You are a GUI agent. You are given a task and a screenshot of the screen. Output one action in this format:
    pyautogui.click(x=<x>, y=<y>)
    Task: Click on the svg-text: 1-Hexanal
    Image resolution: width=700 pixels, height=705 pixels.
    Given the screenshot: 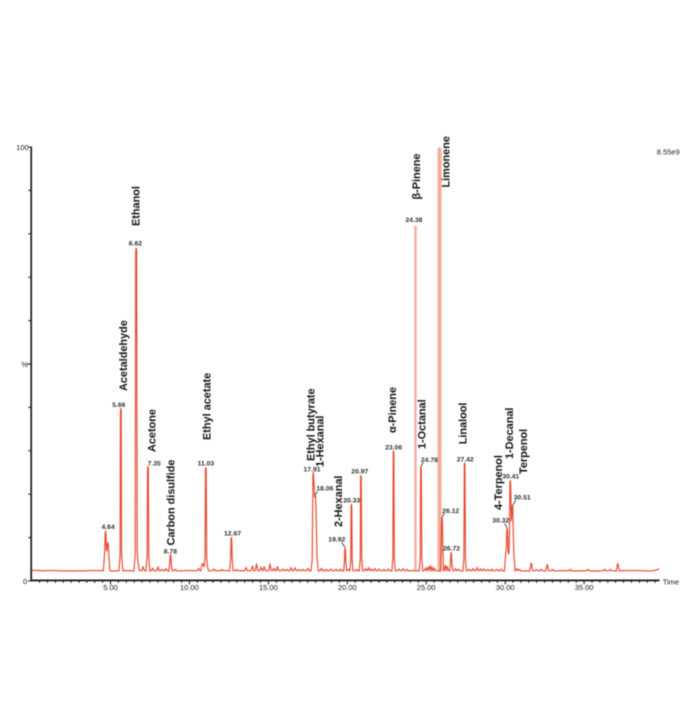 What is the action you would take?
    pyautogui.click(x=321, y=441)
    